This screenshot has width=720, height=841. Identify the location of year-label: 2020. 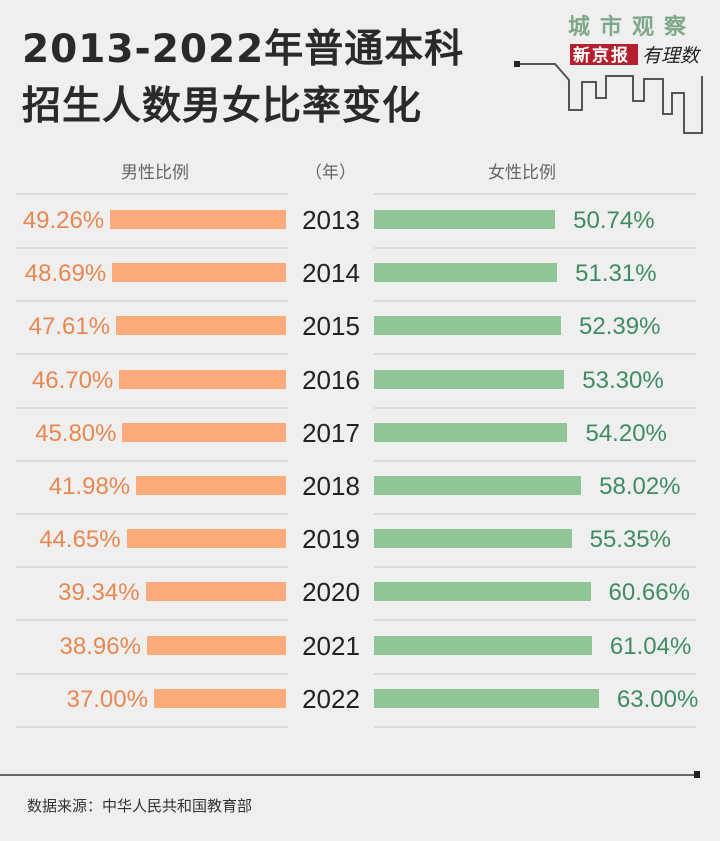
(331, 592).